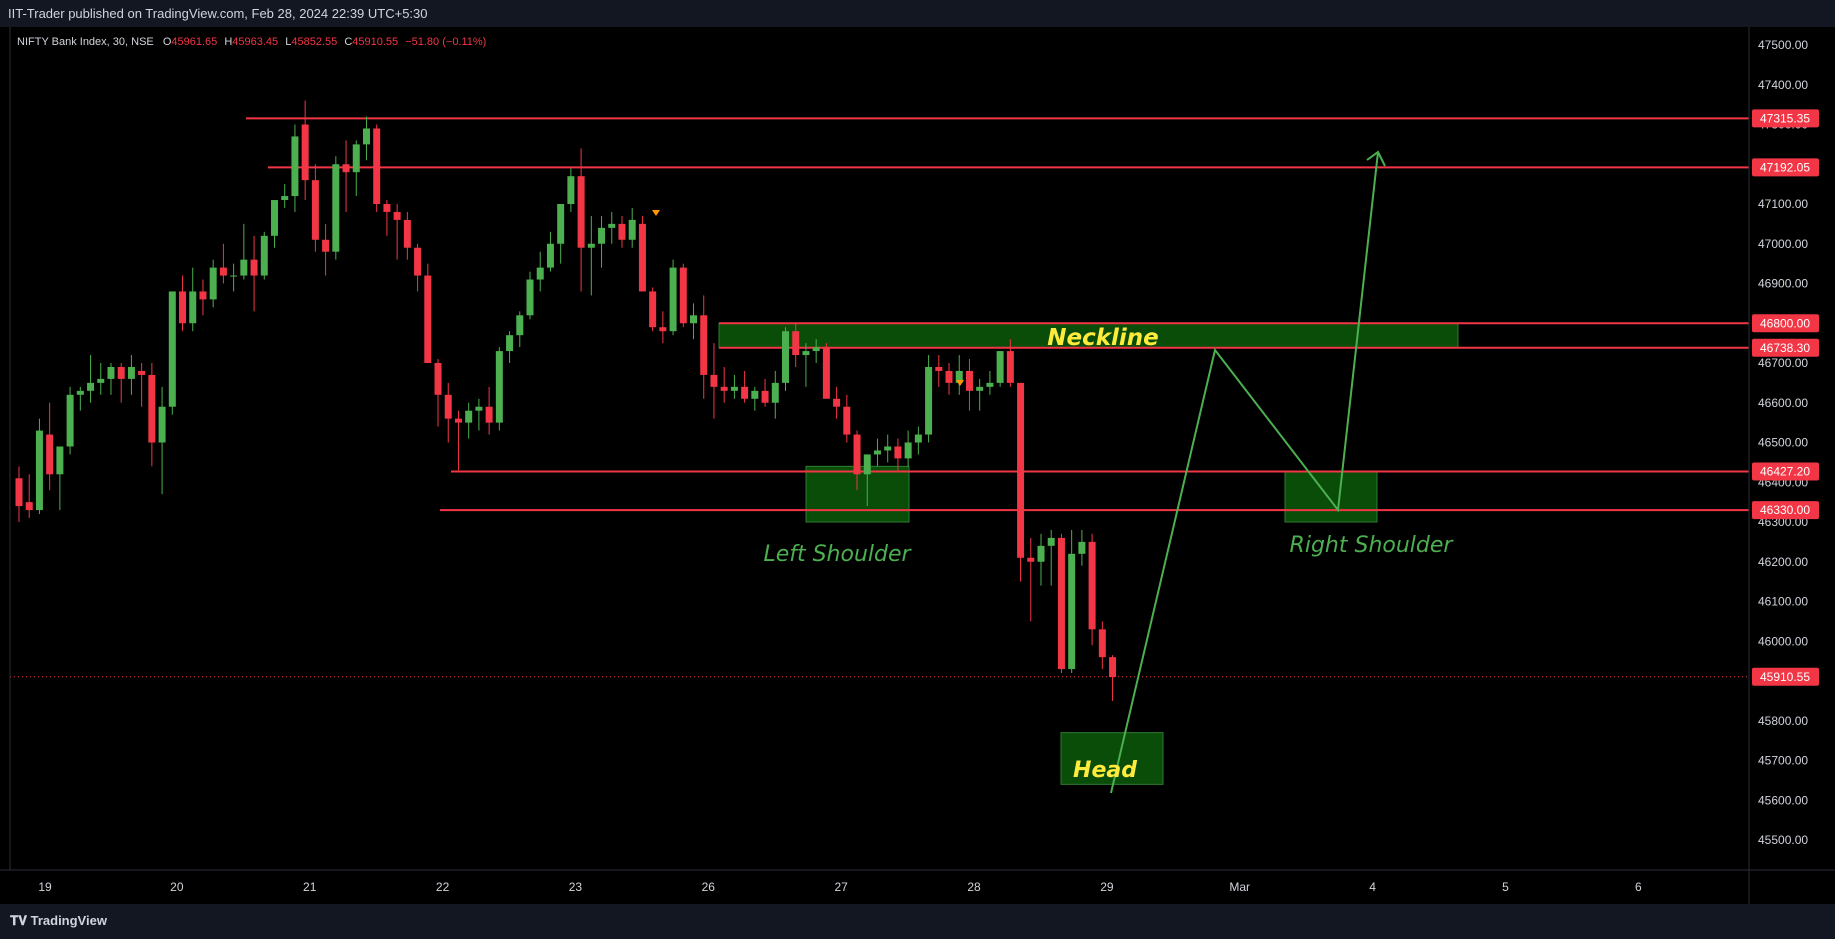 This screenshot has height=939, width=1835. What do you see at coordinates (1638, 887) in the screenshot?
I see `x-tick-label: 6` at bounding box center [1638, 887].